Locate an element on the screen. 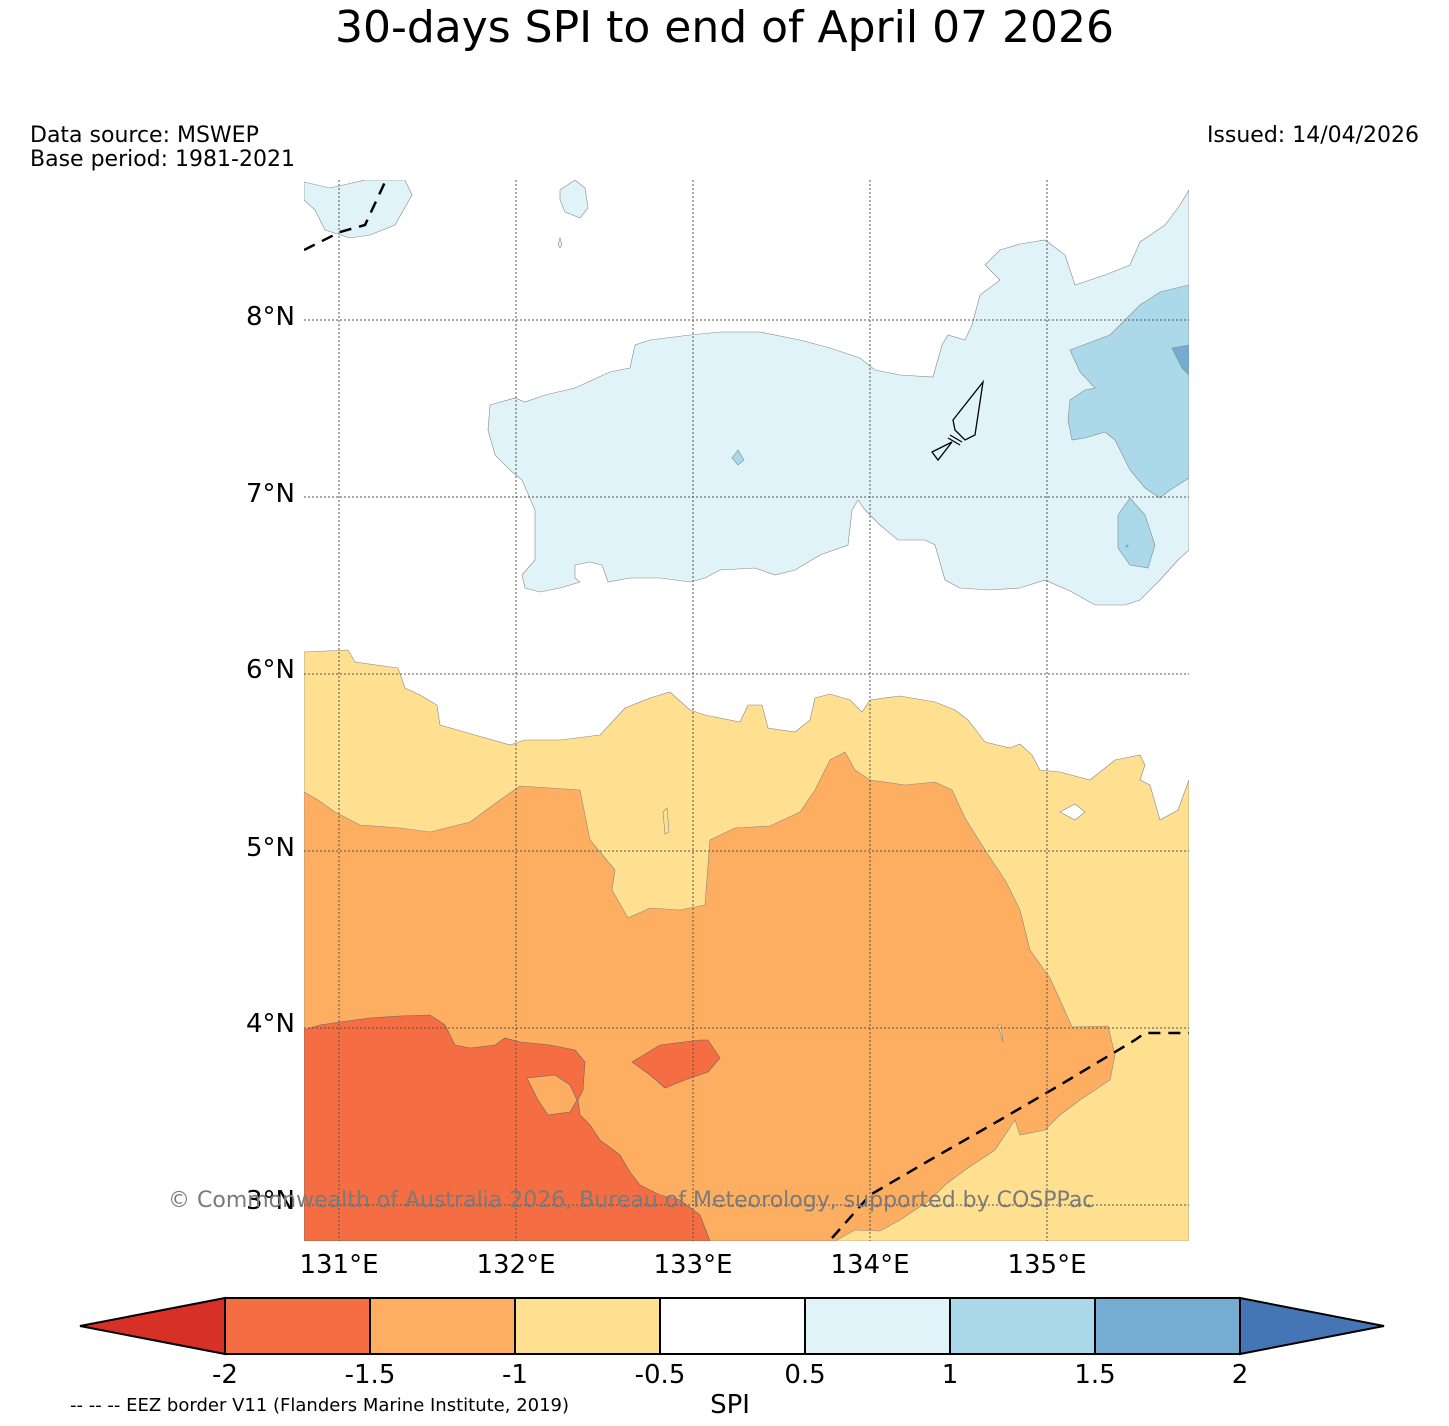 The image size is (1449, 1426). island-outline is located at coordinates (958, 420).